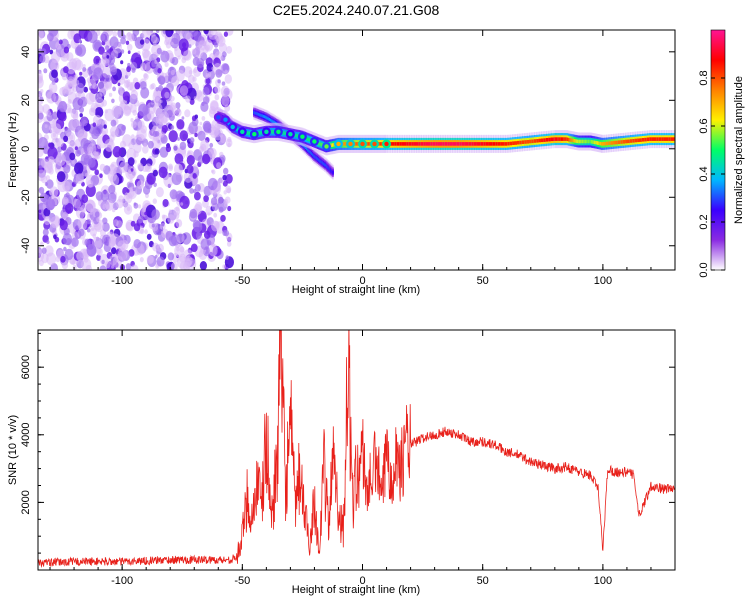 This screenshot has height=600, width=750. What do you see at coordinates (122, 581) in the screenshot?
I see `x-tick-label: -100` at bounding box center [122, 581].